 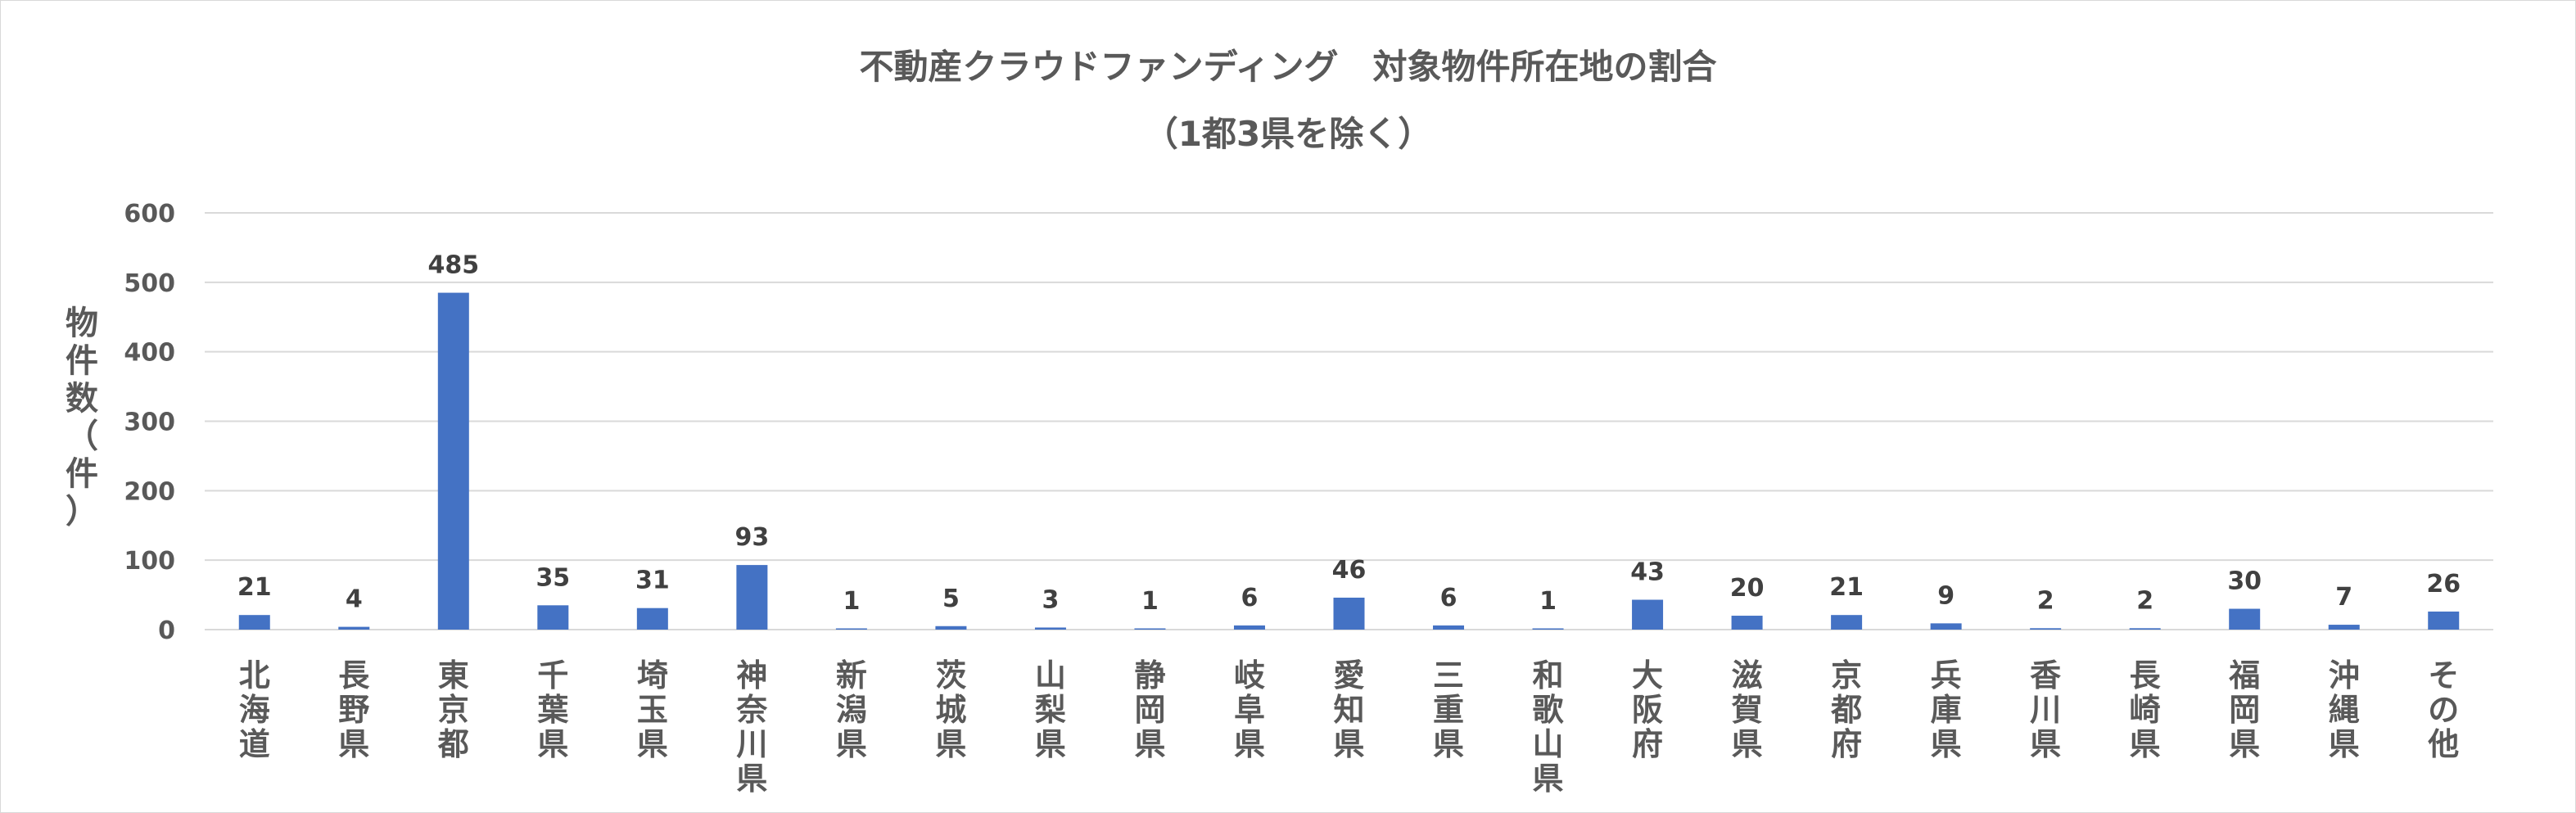 I want to click on x-tick-label: その他, so click(x=2443, y=709).